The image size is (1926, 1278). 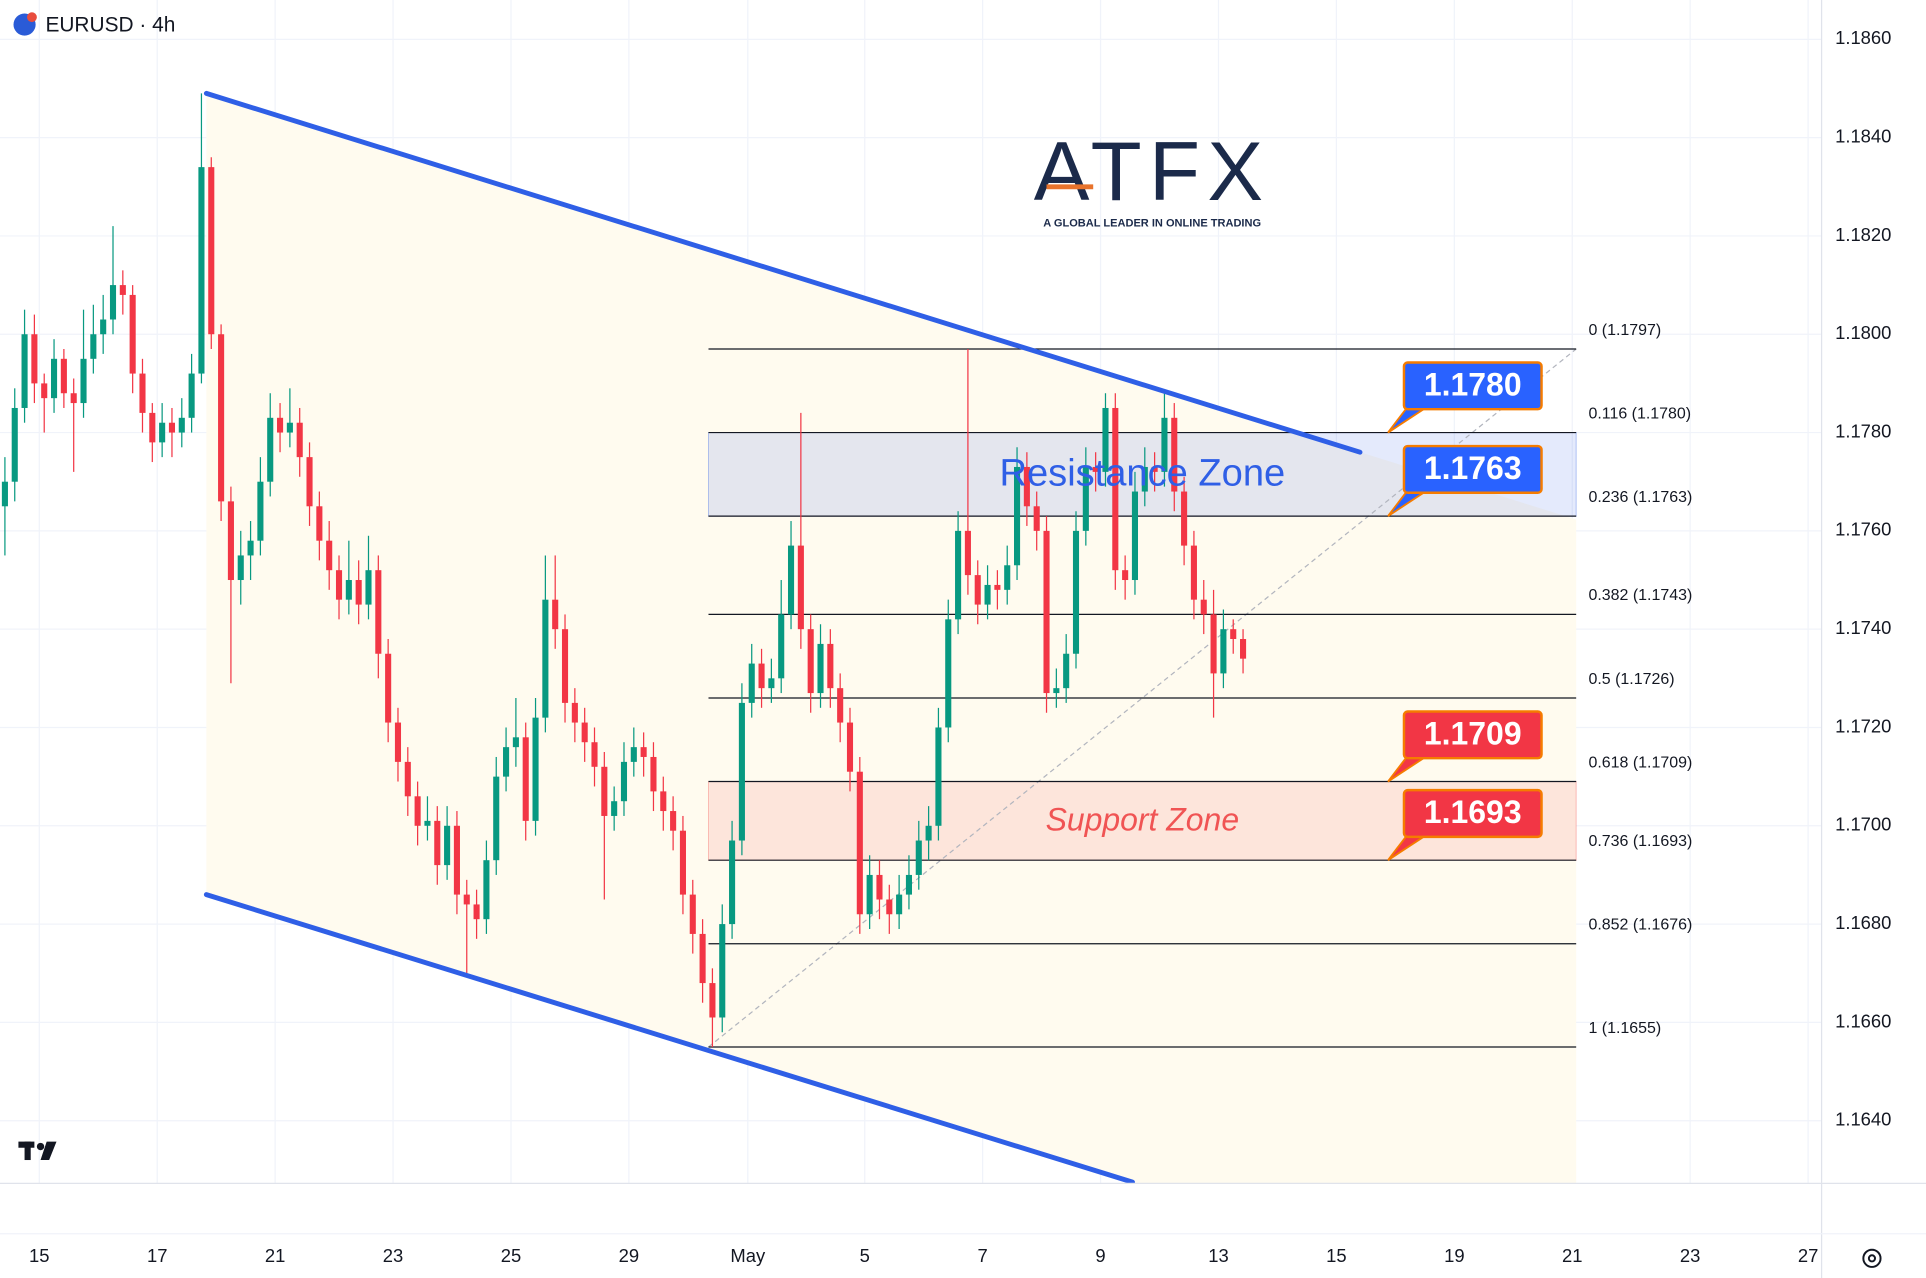 What do you see at coordinates (1863, 430) in the screenshot?
I see `y-tick-label: 1.1780` at bounding box center [1863, 430].